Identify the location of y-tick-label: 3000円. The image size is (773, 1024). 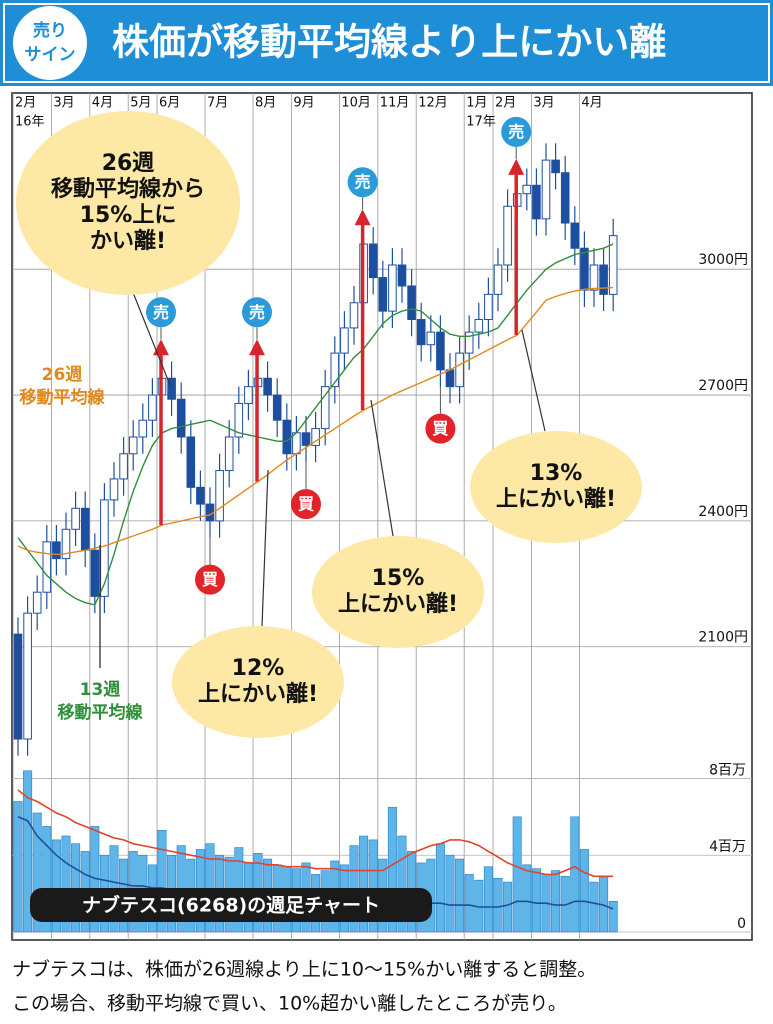
(723, 260).